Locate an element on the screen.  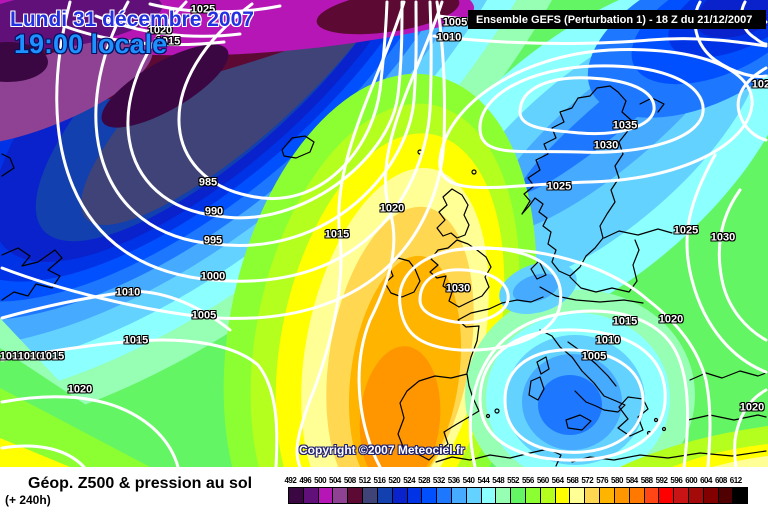
scale-value: 592 is located at coordinates (661, 480).